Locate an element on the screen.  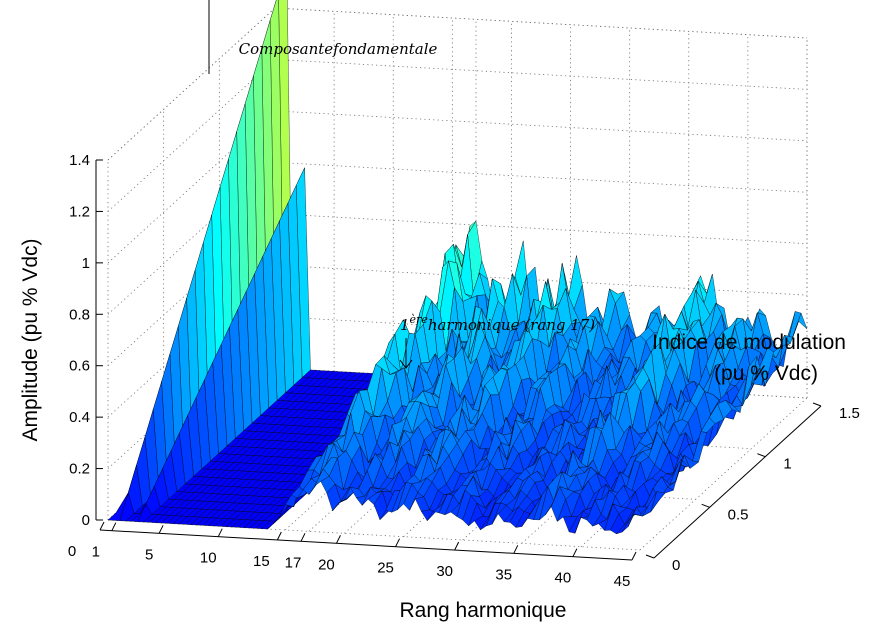
annotation-first-harmonic: 1èreharmonique (rang 17) is located at coordinates (497, 323).